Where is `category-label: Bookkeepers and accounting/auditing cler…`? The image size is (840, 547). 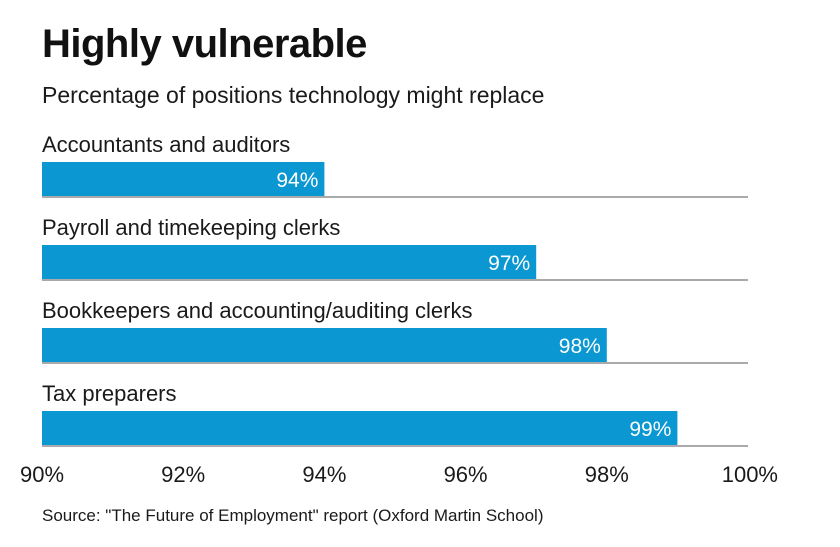
category-label: Bookkeepers and accounting/auditing cler… is located at coordinates (257, 310).